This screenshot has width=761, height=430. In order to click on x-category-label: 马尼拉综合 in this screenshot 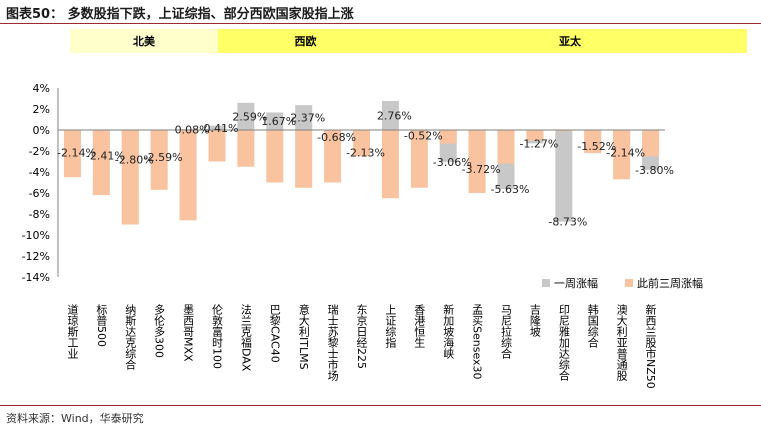, I will do `click(506, 331)`.